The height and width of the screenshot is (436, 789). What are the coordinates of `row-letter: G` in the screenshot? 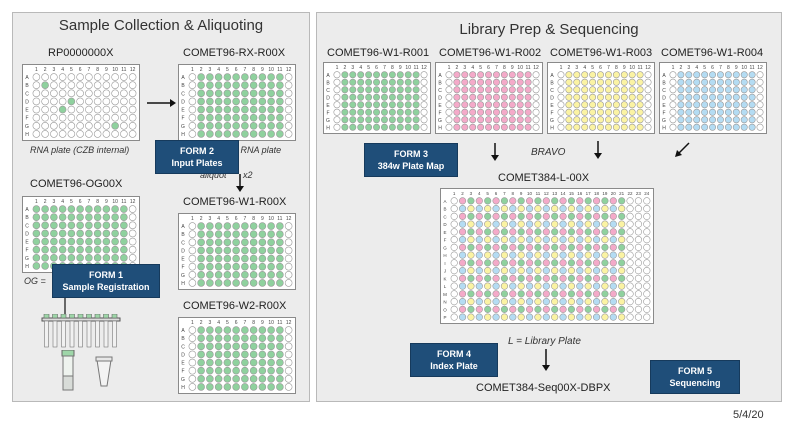 It's located at (27, 259).